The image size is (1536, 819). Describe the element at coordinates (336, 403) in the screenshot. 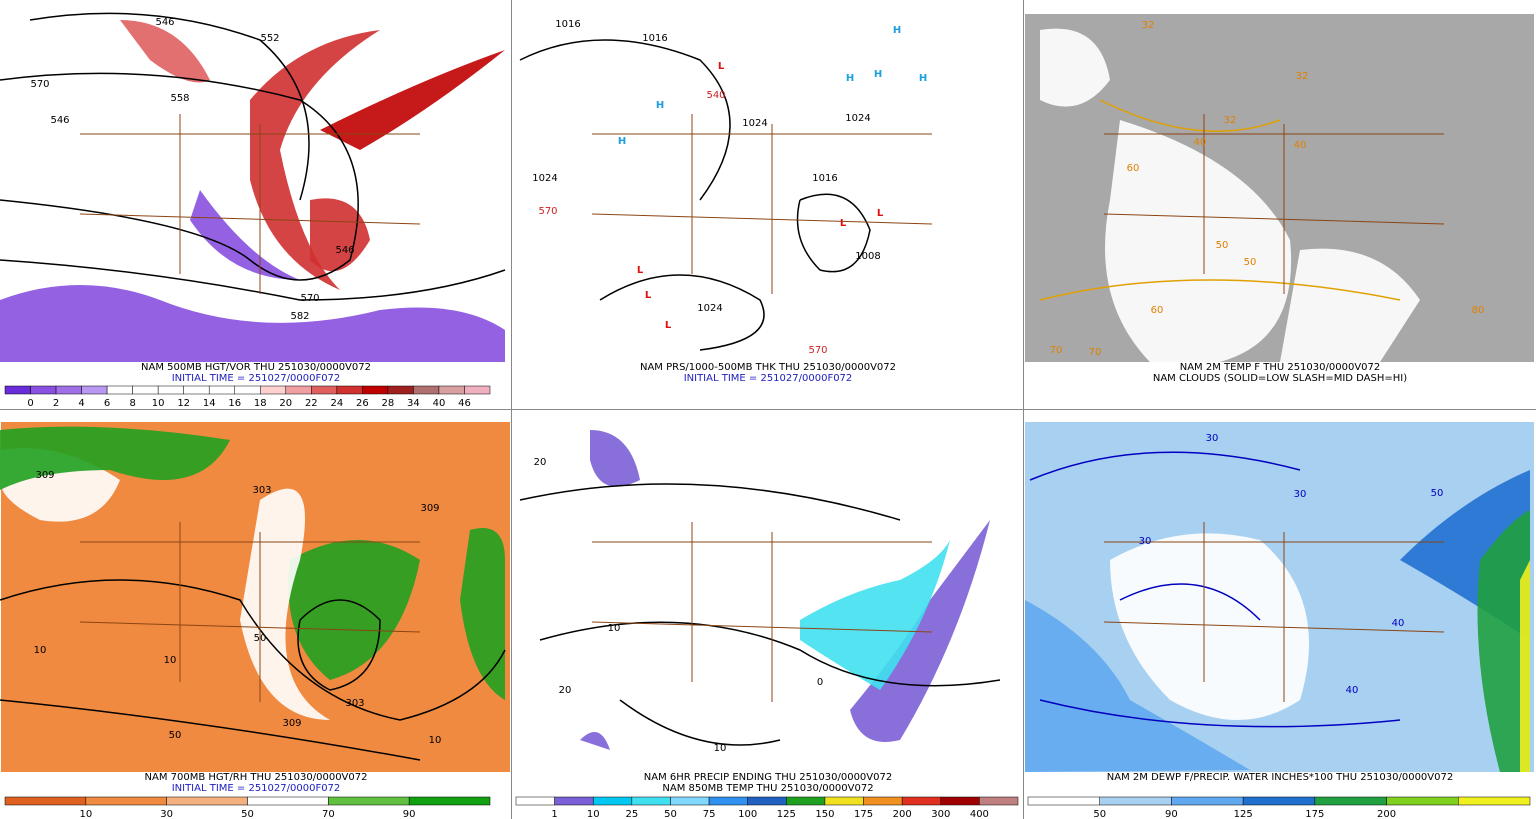

I see `colorbar-label: 24` at that location.